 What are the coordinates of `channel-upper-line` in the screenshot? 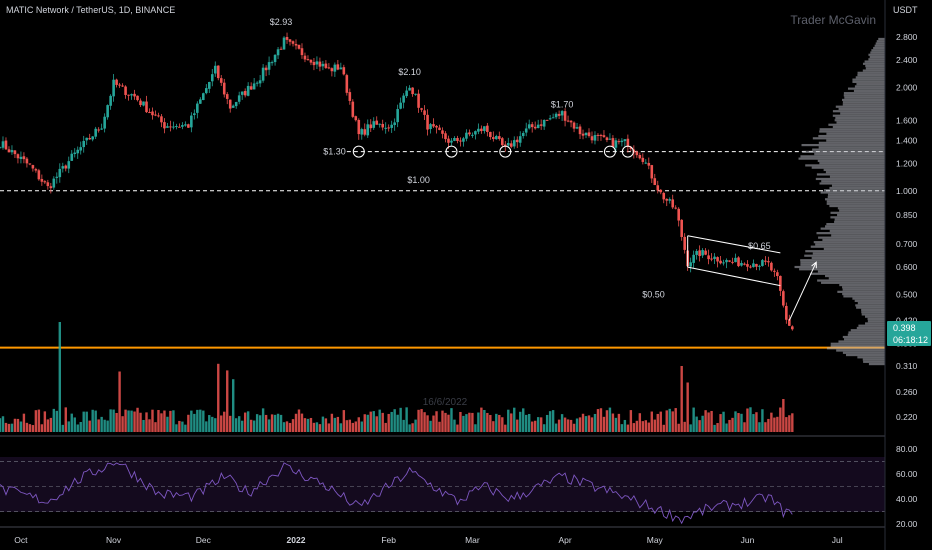 It's located at (734, 244).